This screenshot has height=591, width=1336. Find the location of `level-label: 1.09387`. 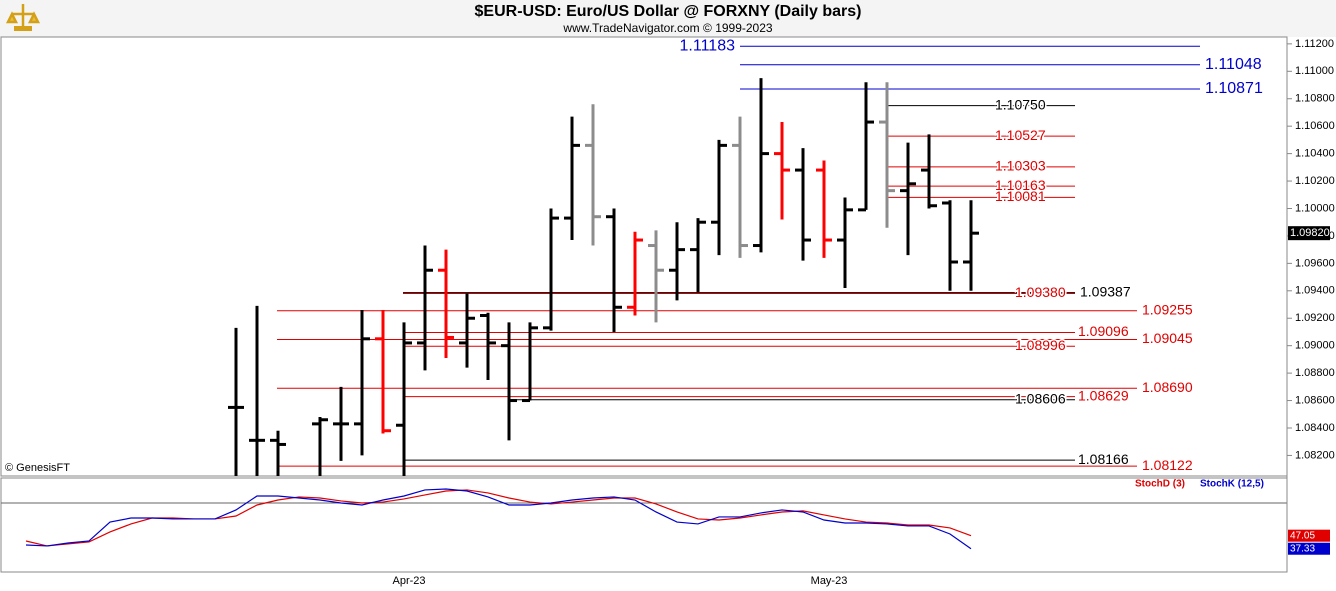

level-label: 1.09387 is located at coordinates (1105, 291).